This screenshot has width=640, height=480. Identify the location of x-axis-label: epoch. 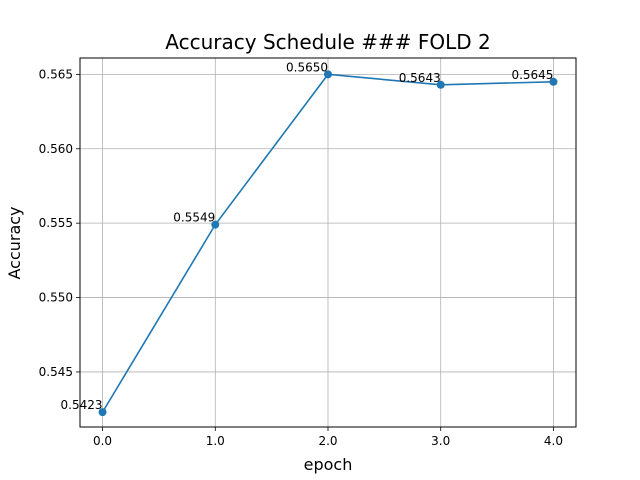
(328, 464).